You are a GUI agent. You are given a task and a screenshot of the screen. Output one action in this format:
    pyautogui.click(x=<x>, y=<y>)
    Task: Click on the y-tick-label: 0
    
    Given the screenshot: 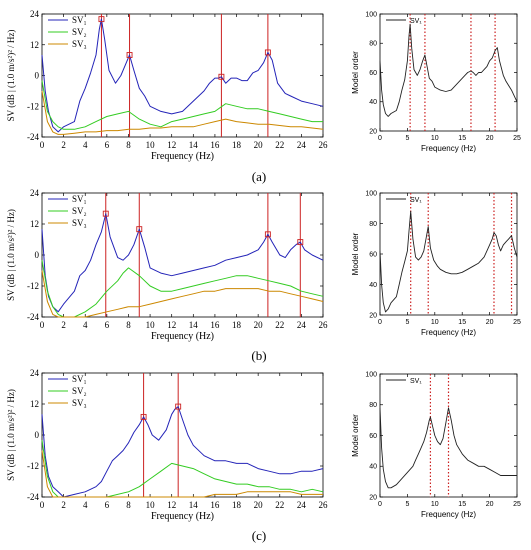 What is the action you would take?
    pyautogui.click(x=37, y=76)
    